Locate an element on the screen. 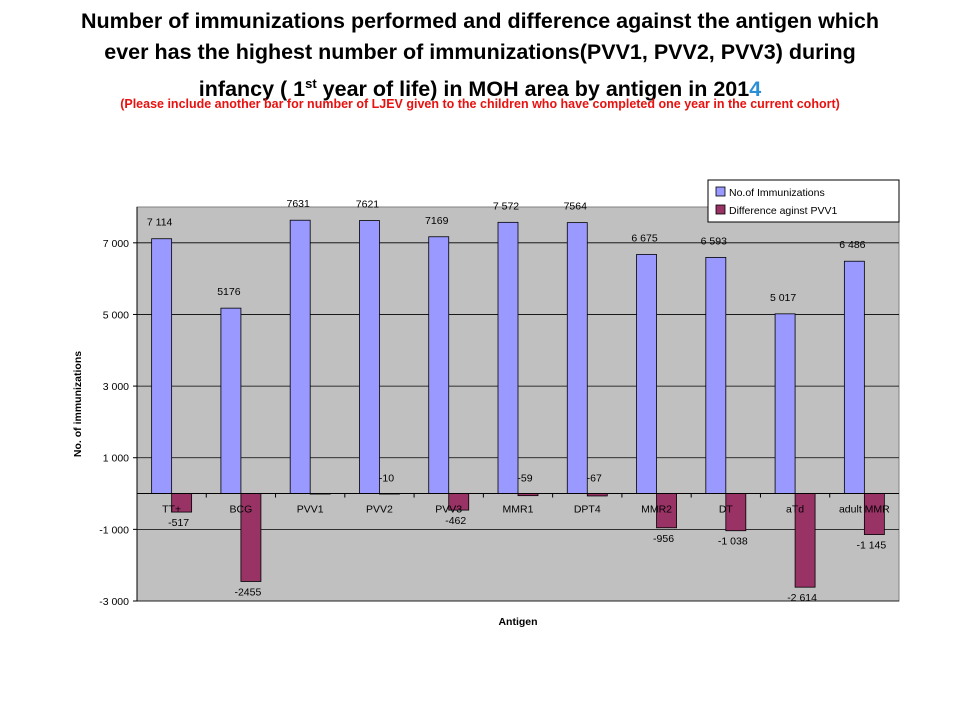  data-label: -462 is located at coordinates (455, 521).